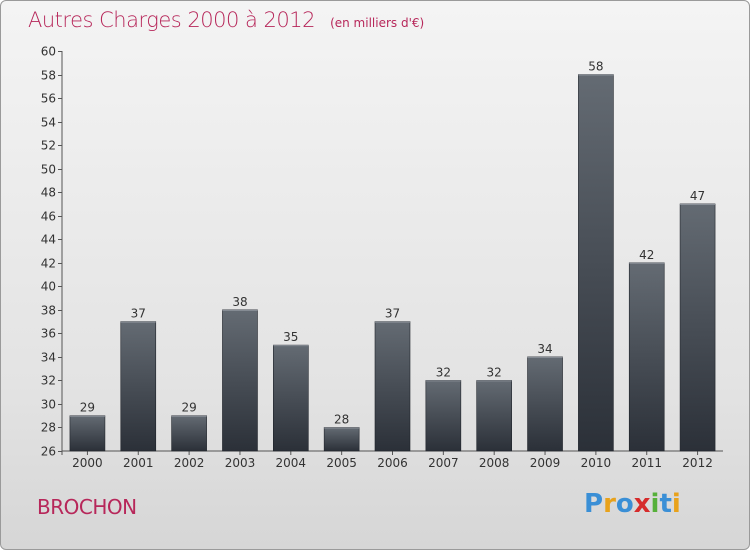  I want to click on bar-value-label: 35, so click(290, 337).